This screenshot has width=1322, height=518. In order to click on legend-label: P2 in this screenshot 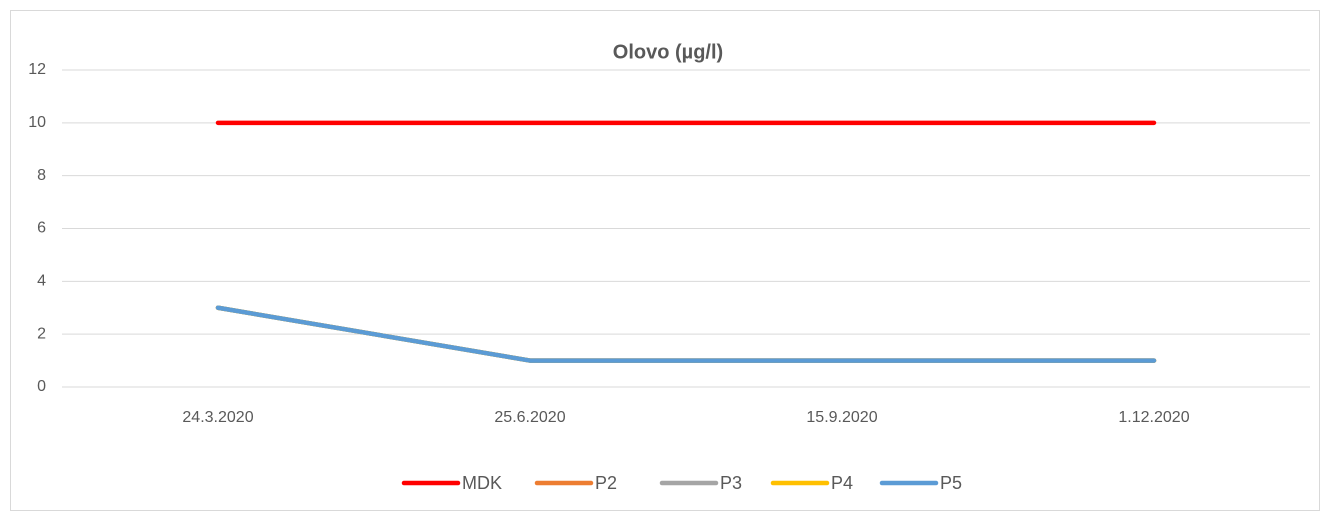, I will do `click(606, 483)`.